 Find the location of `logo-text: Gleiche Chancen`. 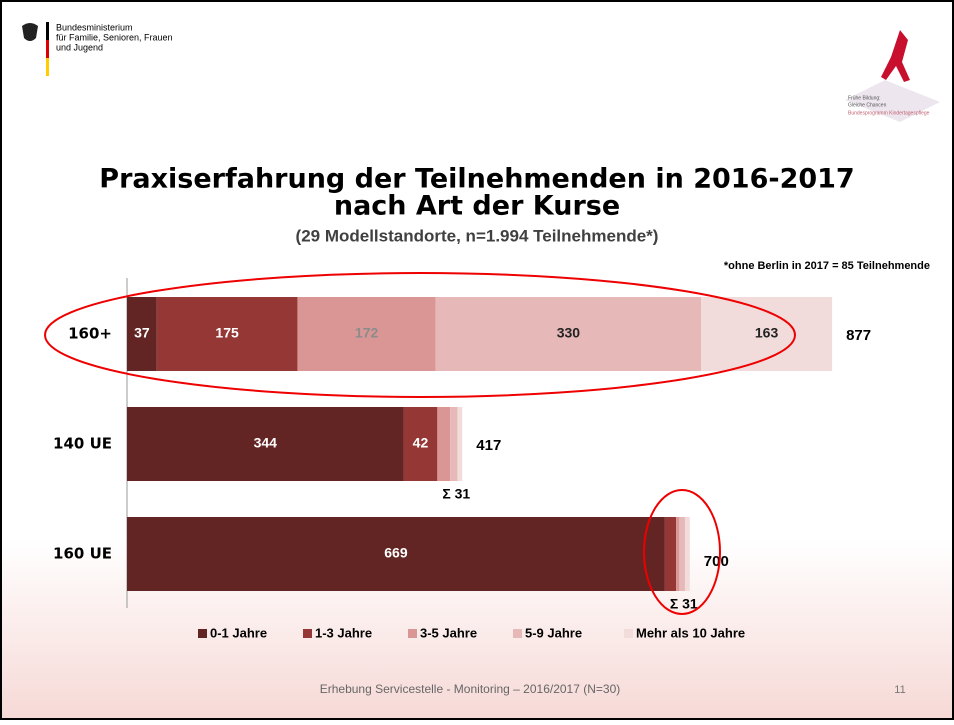

logo-text: Gleiche Chancen is located at coordinates (867, 105).